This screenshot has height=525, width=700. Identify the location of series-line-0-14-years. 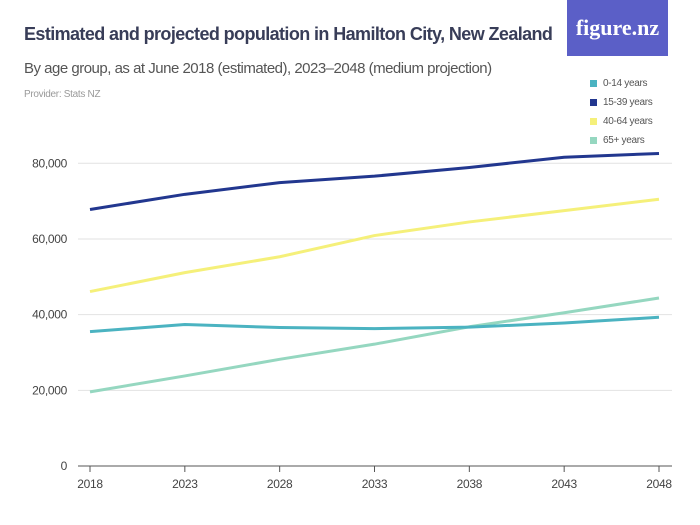
(374, 324).